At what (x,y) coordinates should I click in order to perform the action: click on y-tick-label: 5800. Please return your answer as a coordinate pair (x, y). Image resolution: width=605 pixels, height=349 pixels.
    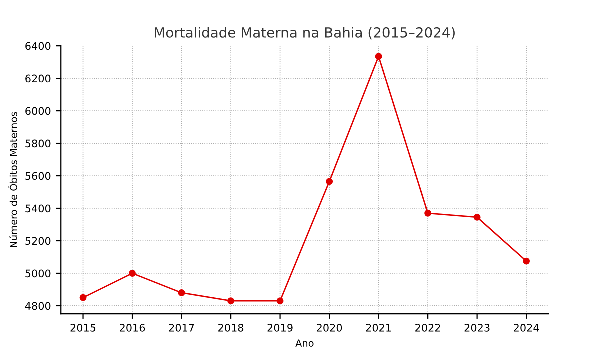
    Looking at the image, I should click on (38, 144).